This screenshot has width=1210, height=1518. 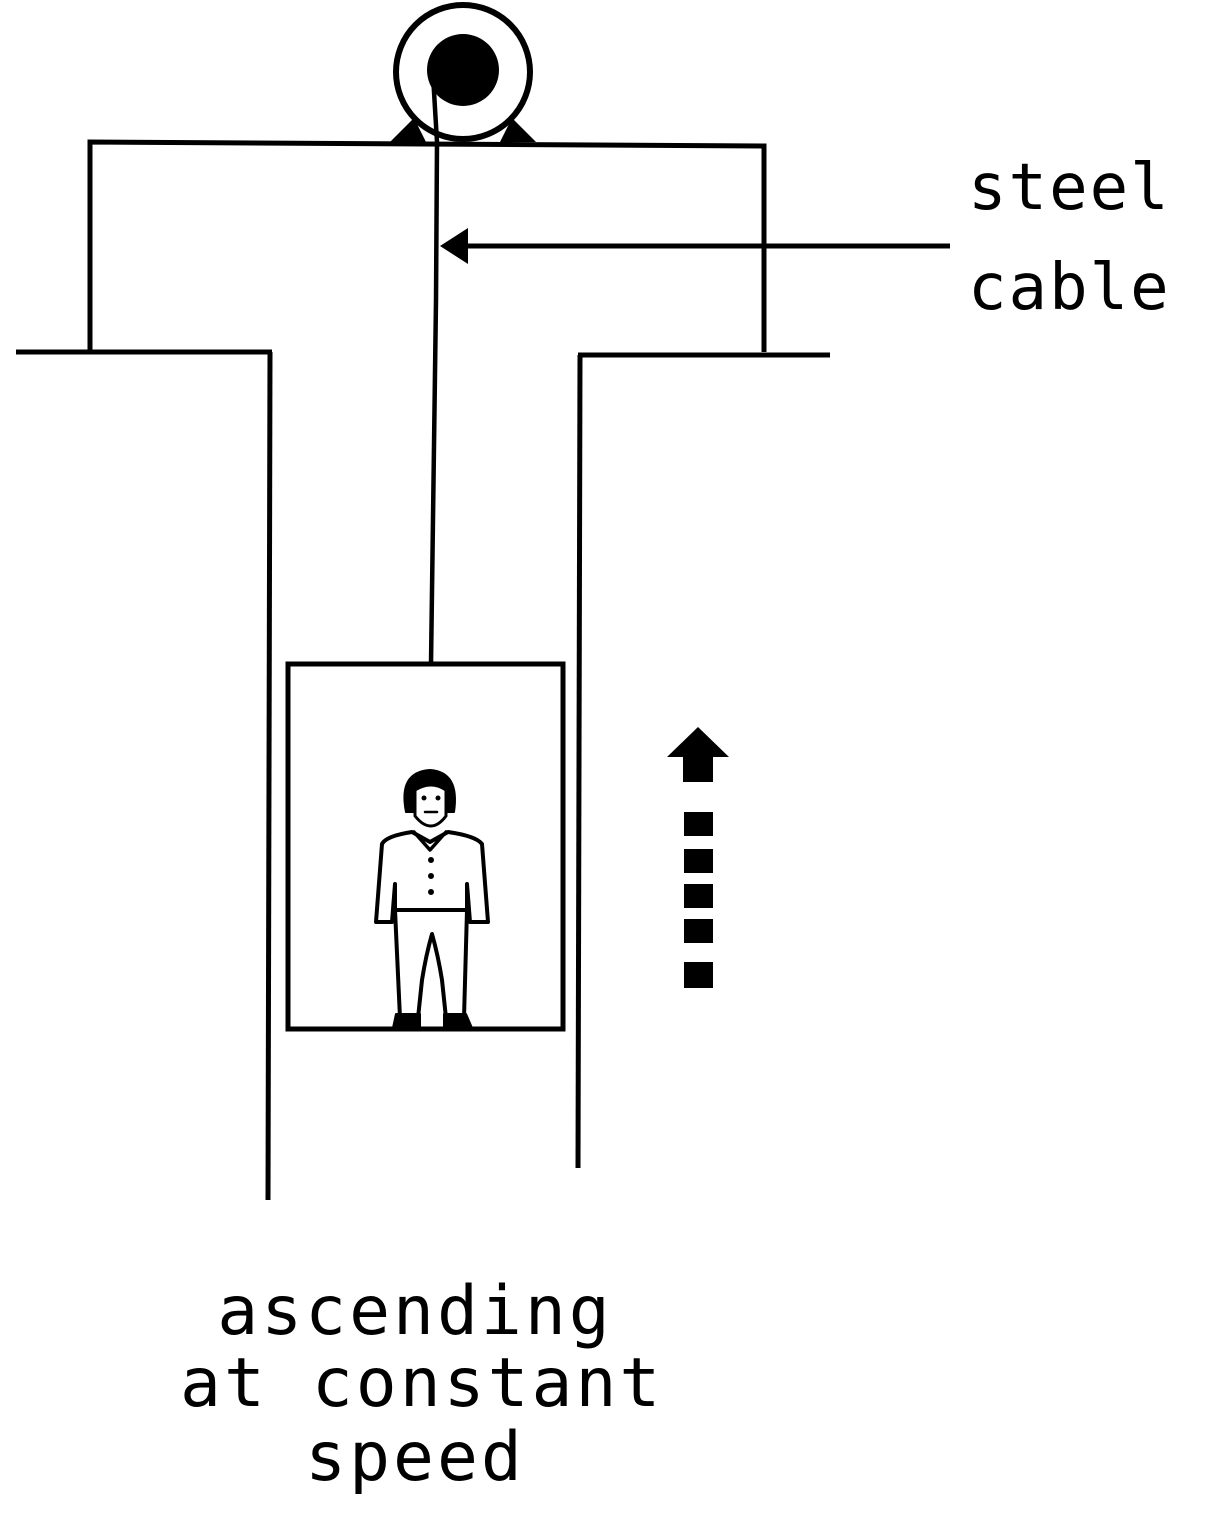 I want to click on cable-pointer-arrow, so click(x=695, y=246).